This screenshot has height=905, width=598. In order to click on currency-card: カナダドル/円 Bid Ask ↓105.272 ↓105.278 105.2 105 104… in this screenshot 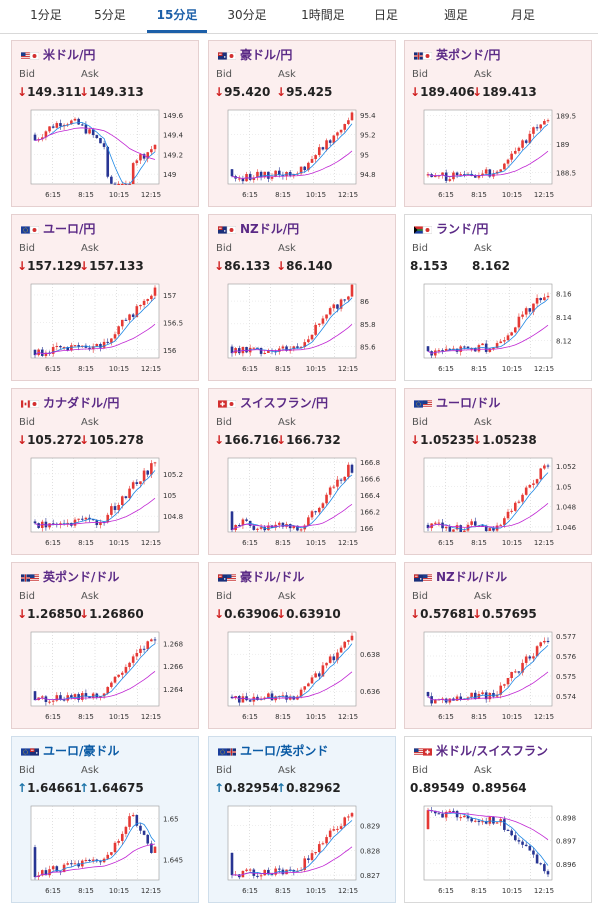, I will do `click(105, 471)`.